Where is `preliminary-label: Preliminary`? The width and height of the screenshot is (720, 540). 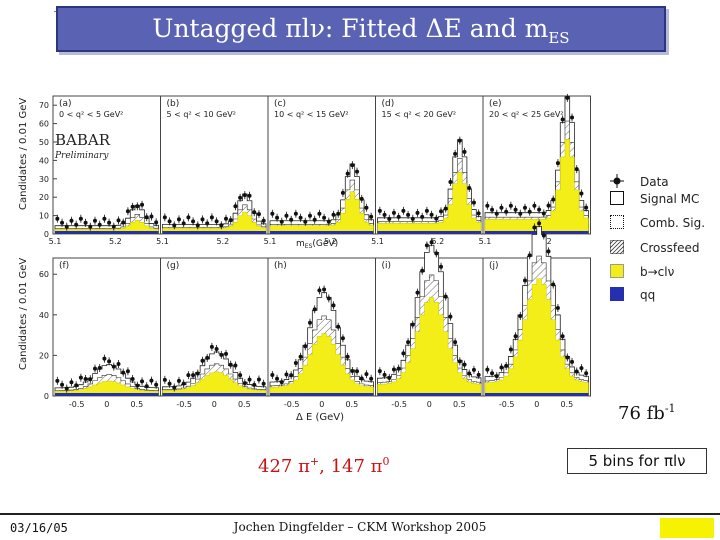 preliminary-label: Preliminary is located at coordinates (82, 156).